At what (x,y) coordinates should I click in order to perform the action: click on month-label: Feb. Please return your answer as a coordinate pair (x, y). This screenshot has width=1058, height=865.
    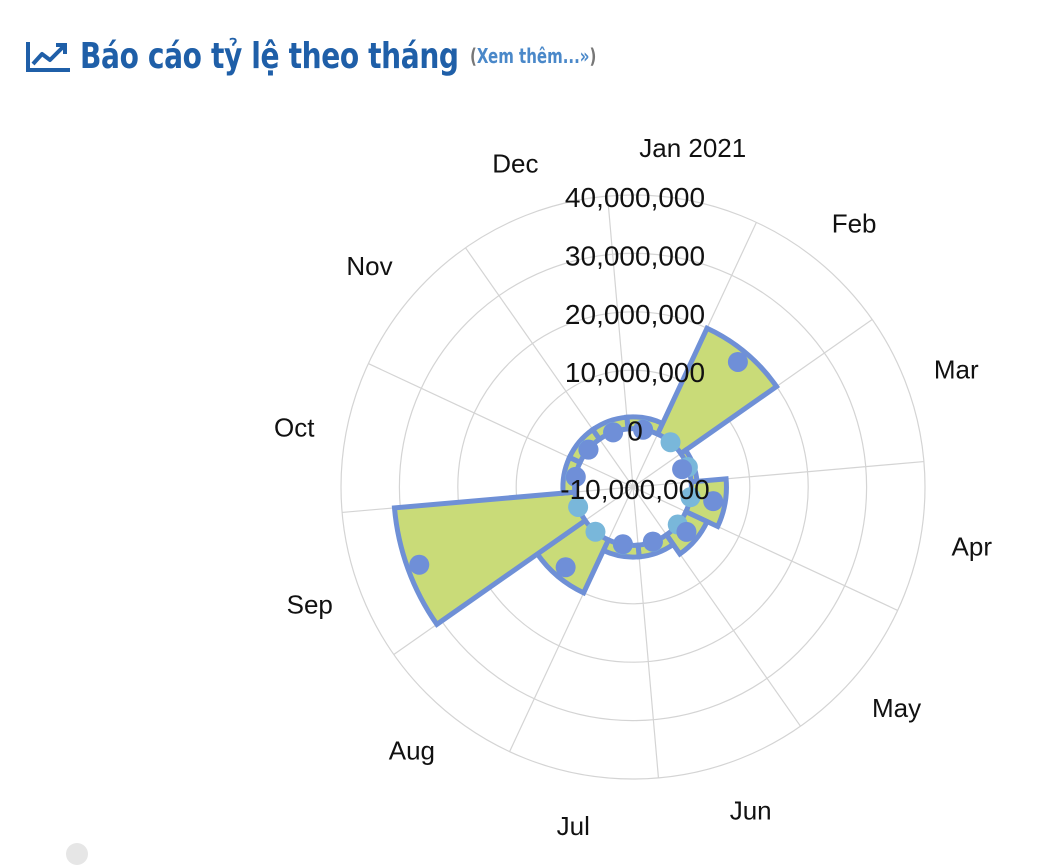
    Looking at the image, I should click on (854, 223).